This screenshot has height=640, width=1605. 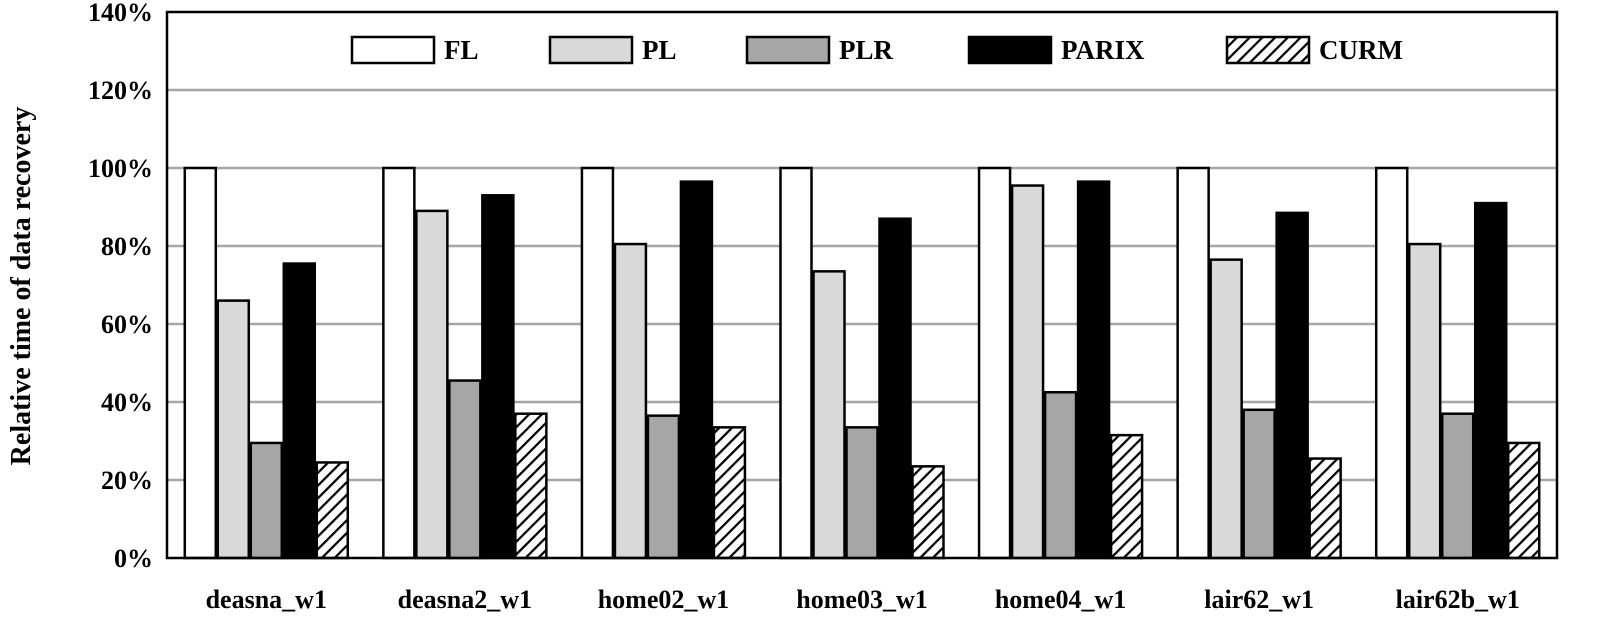 I want to click on y-tick-label: 80%, so click(x=127, y=246).